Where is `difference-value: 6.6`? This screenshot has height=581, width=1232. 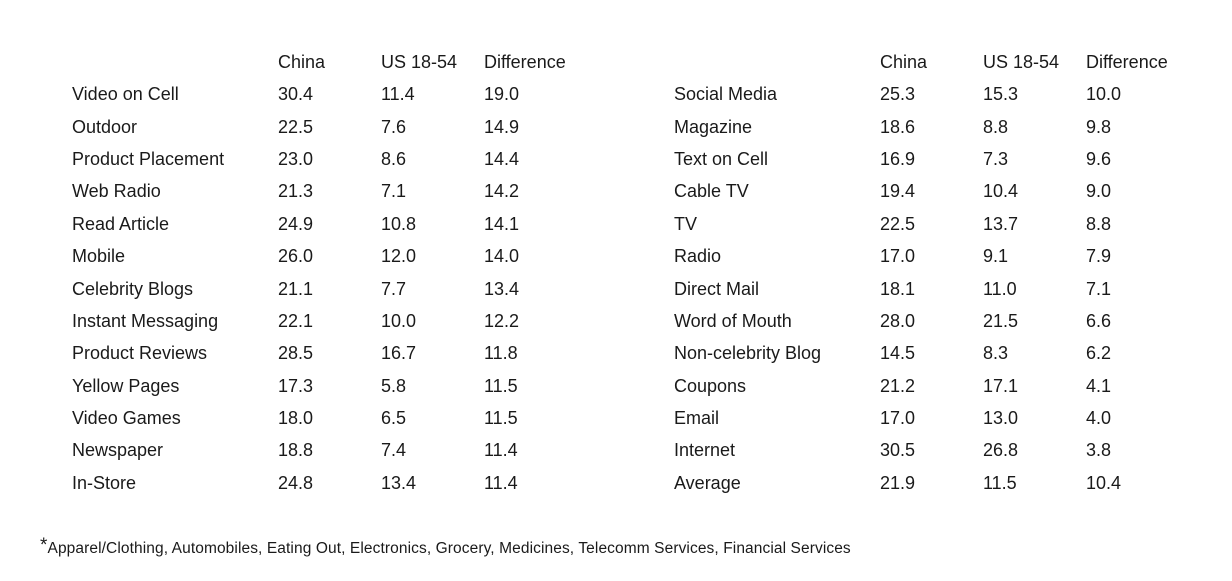 difference-value: 6.6 is located at coordinates (1099, 320).